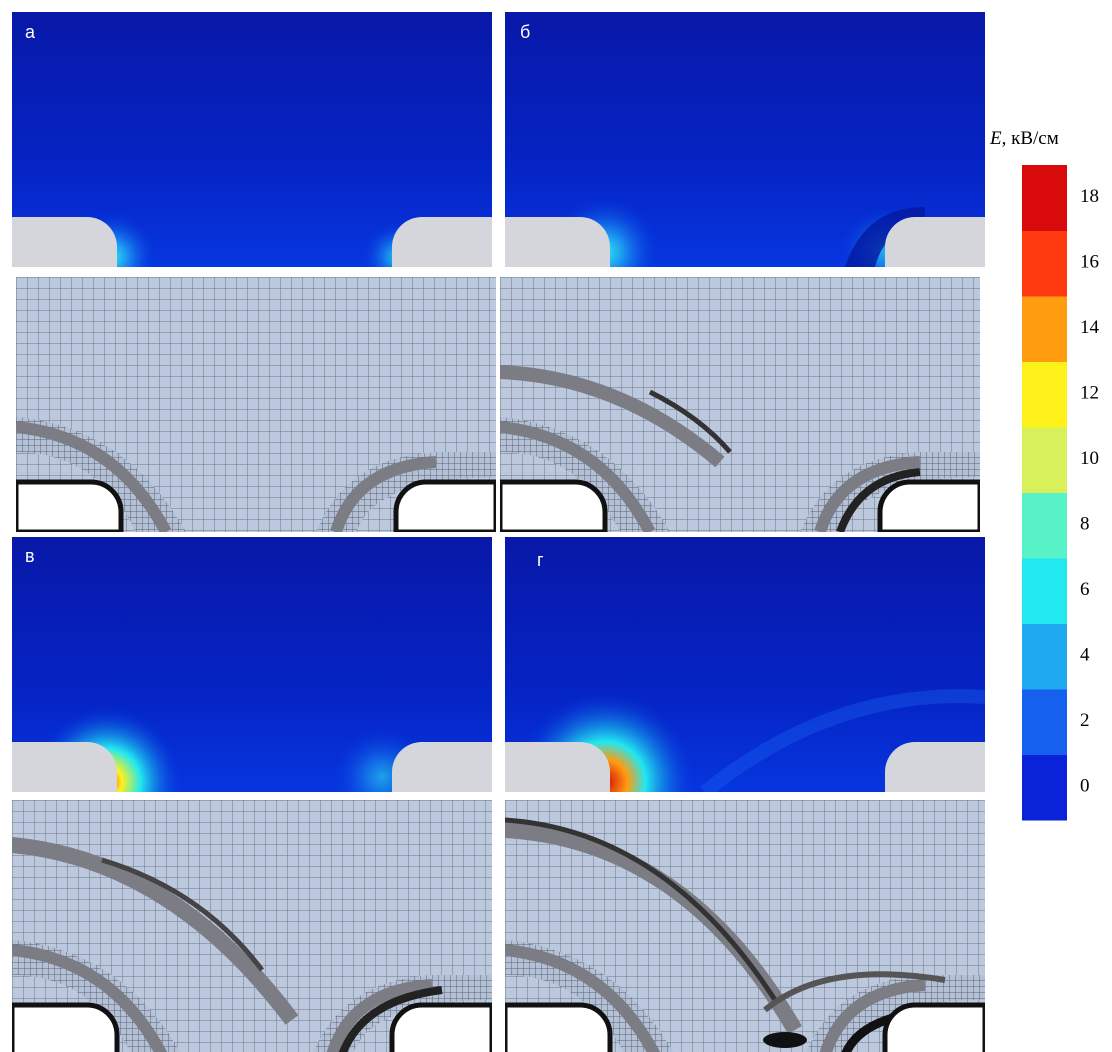 Image resolution: width=1112 pixels, height=1052 pixels. Describe the element at coordinates (1089, 196) in the screenshot. I see `colorbar-tick-label: 18` at that location.